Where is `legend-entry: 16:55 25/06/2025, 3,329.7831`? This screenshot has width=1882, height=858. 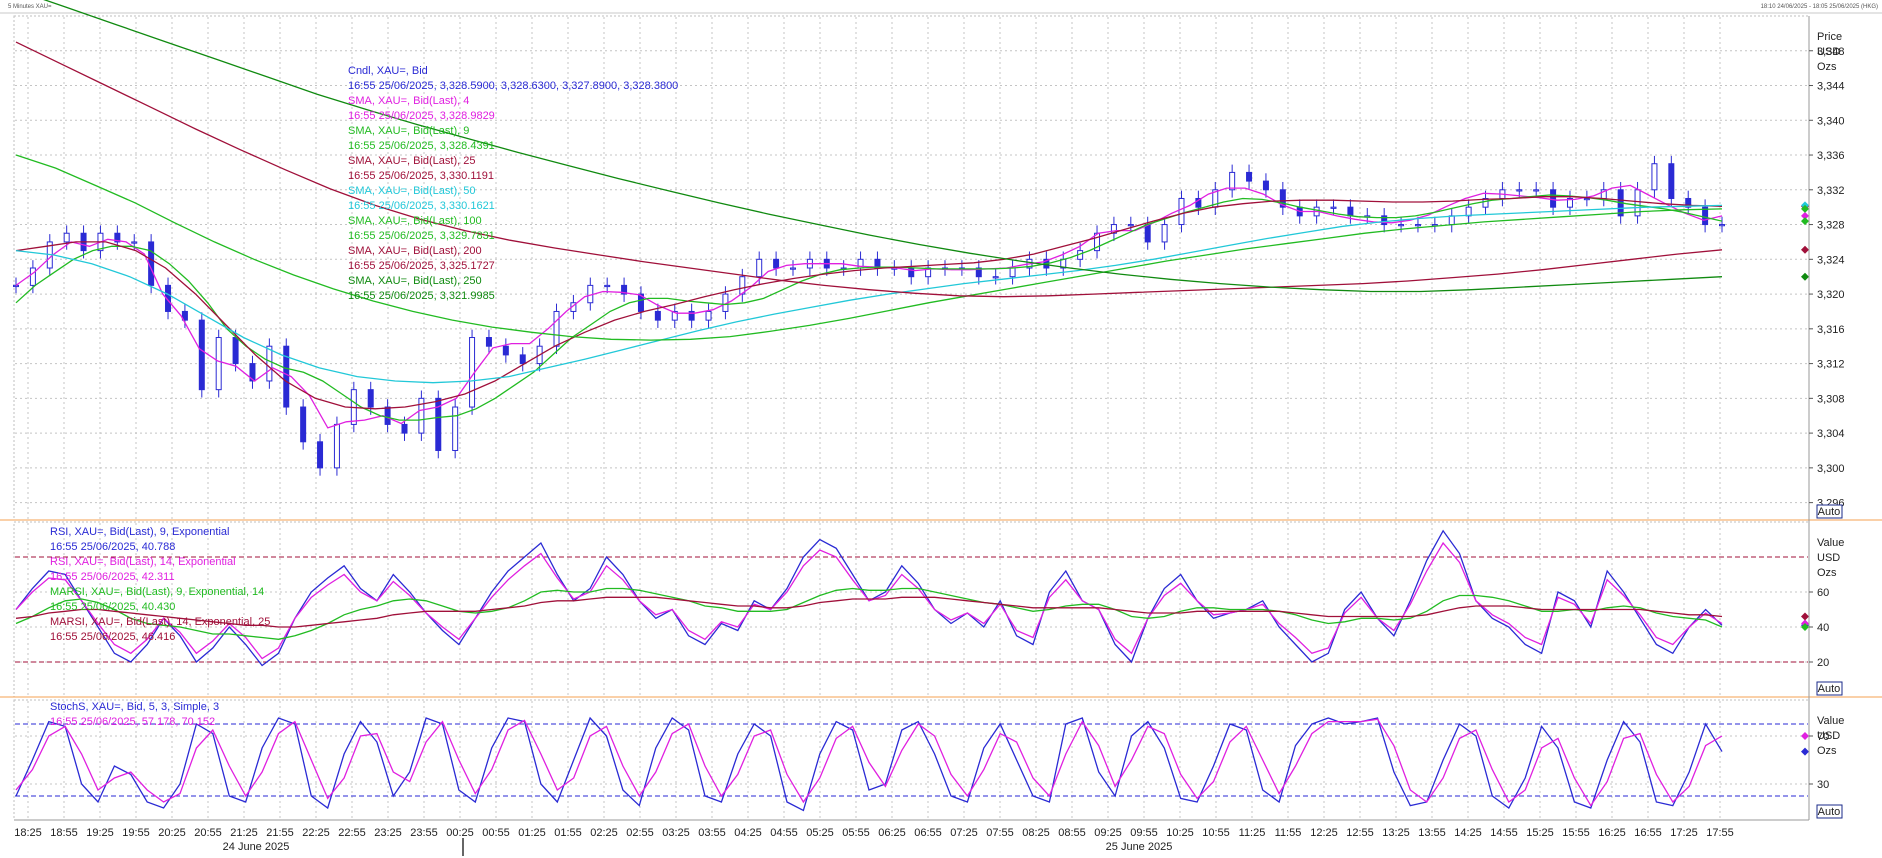 legend-entry: 16:55 25/06/2025, 3,329.7831 is located at coordinates (421, 236).